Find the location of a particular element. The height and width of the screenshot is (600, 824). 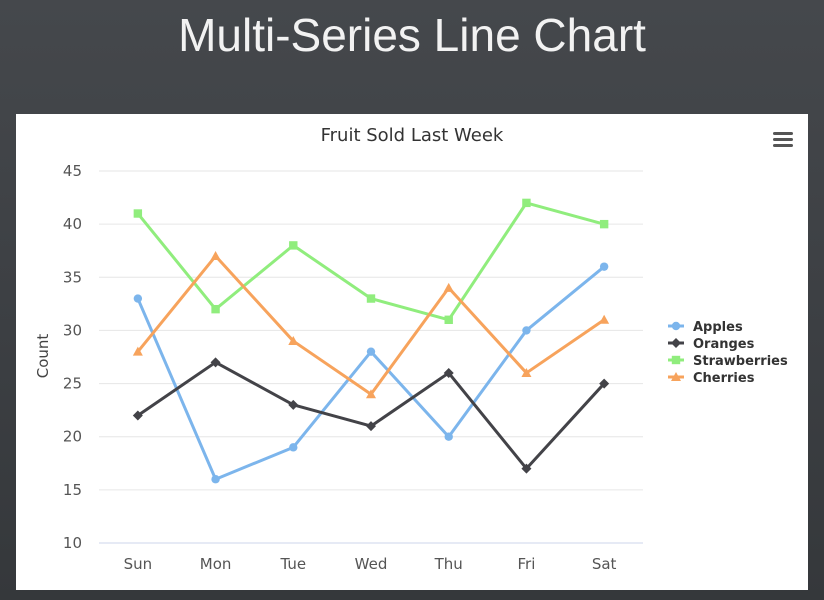

x-tick-label: Tue is located at coordinates (292, 564).